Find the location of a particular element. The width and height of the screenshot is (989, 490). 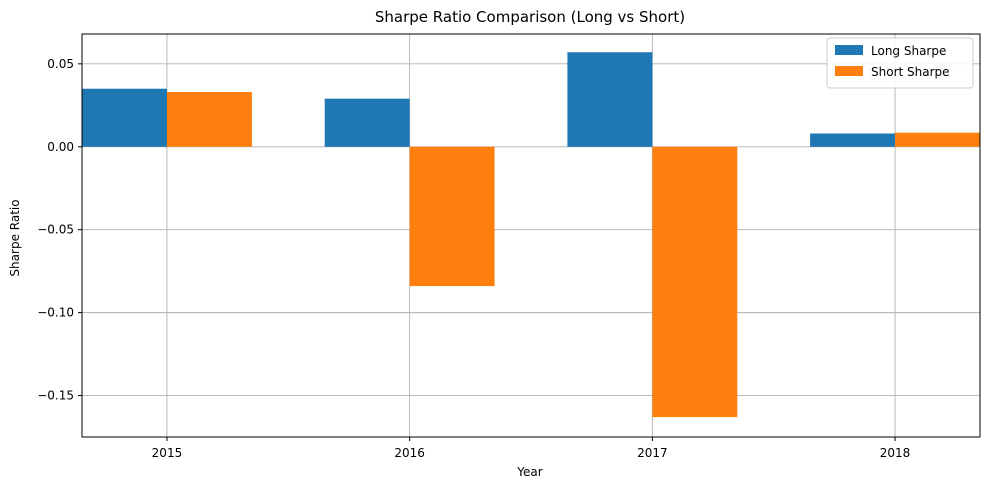

legend-box is located at coordinates (900, 63).